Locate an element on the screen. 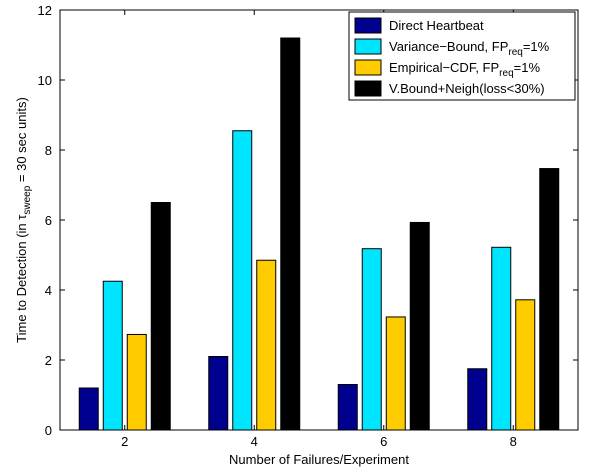  legend-label-1: Direct Heartbeat is located at coordinates (436, 25).